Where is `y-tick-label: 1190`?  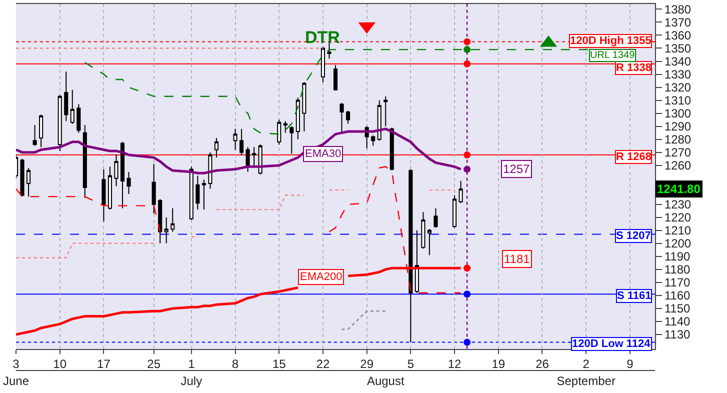 y-tick-label: 1190 is located at coordinates (677, 257).